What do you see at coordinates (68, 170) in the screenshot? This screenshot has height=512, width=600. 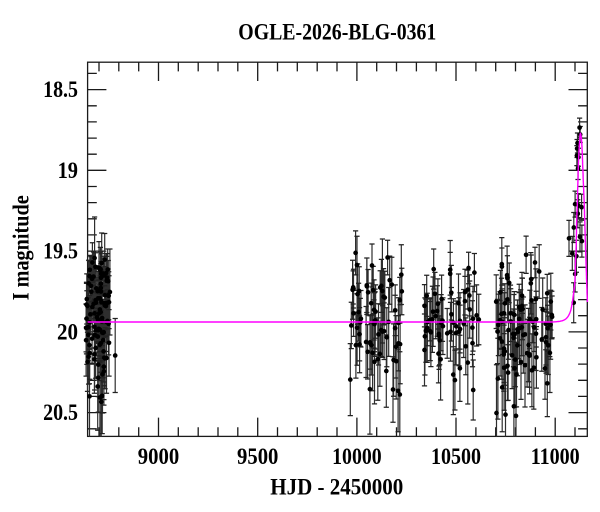 I see `svg-text: 19` at bounding box center [68, 170].